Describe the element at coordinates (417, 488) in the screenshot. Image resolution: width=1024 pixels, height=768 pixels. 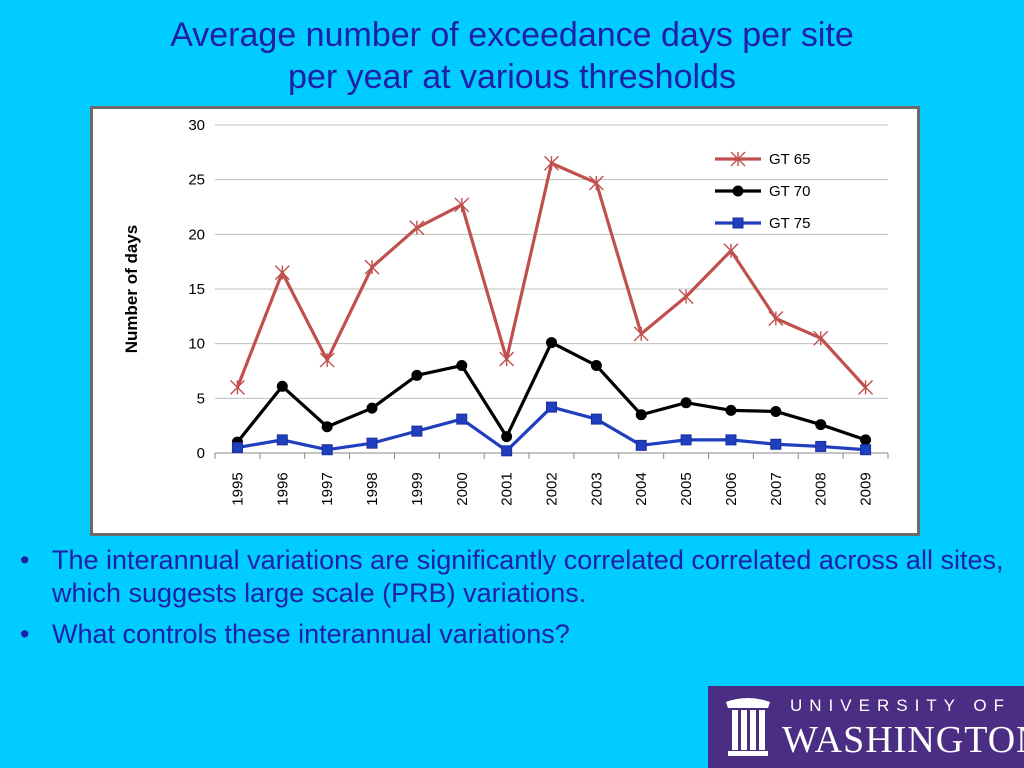
I see `x-tick-label: 1999` at that location.